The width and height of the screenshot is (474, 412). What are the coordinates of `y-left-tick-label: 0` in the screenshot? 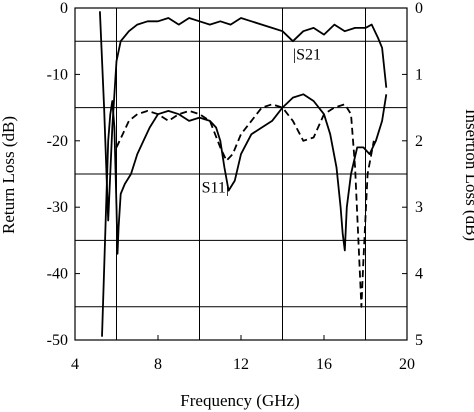 It's located at (64, 8).